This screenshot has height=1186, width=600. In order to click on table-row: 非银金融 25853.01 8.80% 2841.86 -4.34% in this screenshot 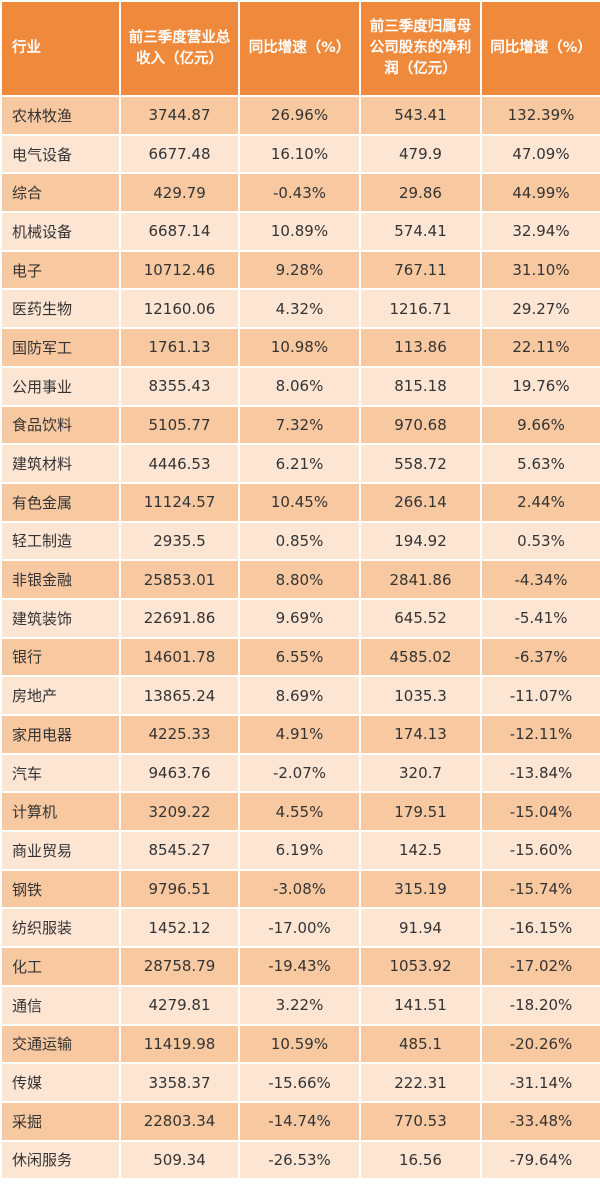, I will do `click(301, 579)`.